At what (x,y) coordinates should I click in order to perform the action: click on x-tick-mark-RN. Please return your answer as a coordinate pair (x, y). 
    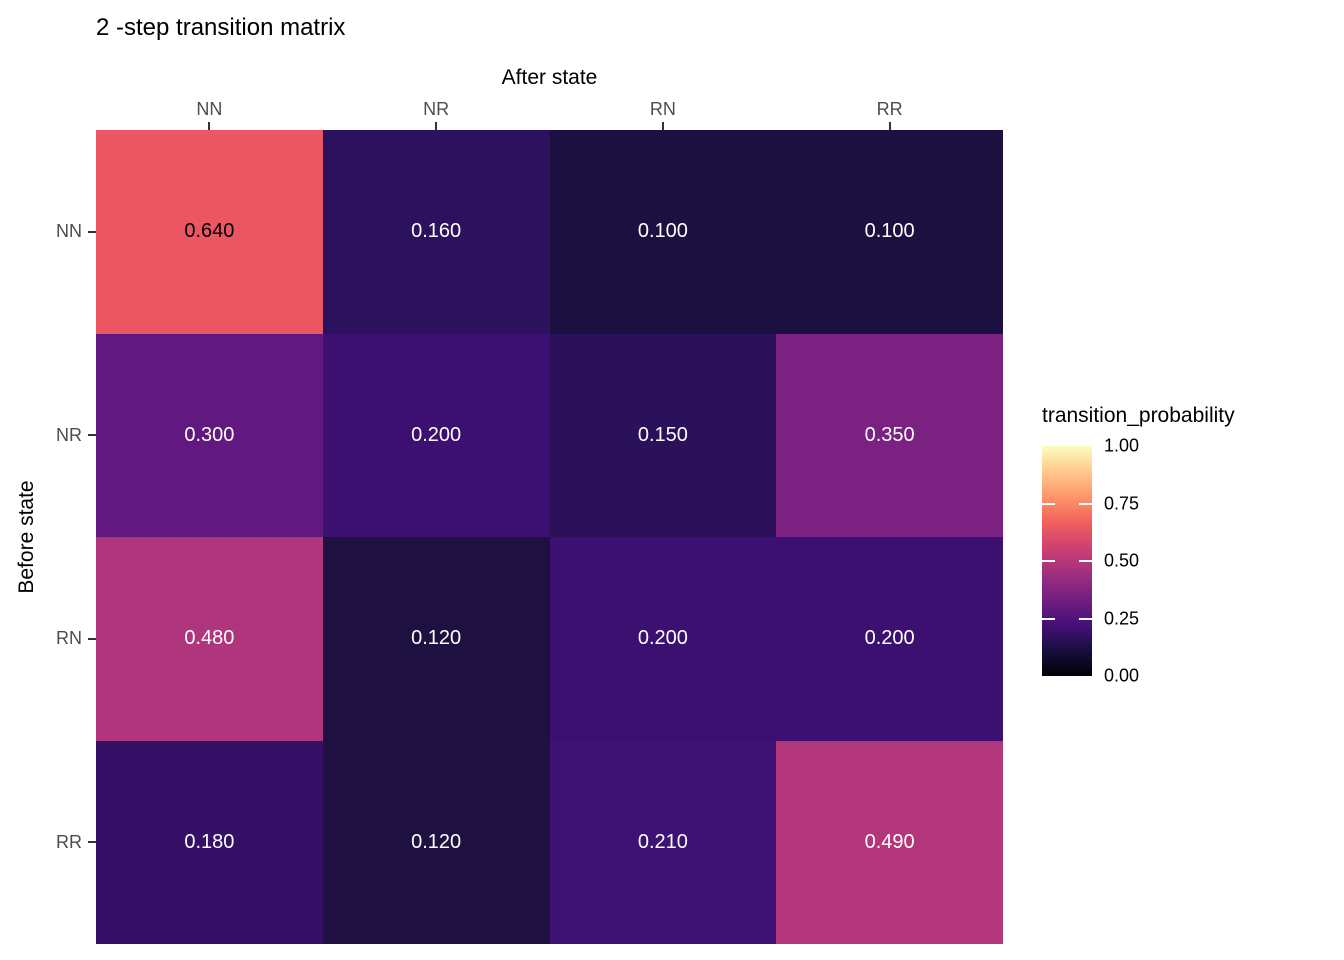
    Looking at the image, I should click on (662, 126).